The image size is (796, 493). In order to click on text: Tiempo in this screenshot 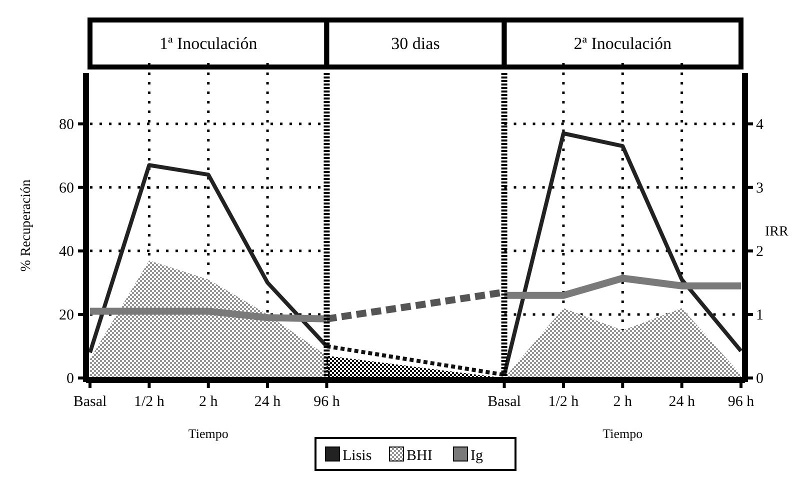, I will do `click(622, 433)`.